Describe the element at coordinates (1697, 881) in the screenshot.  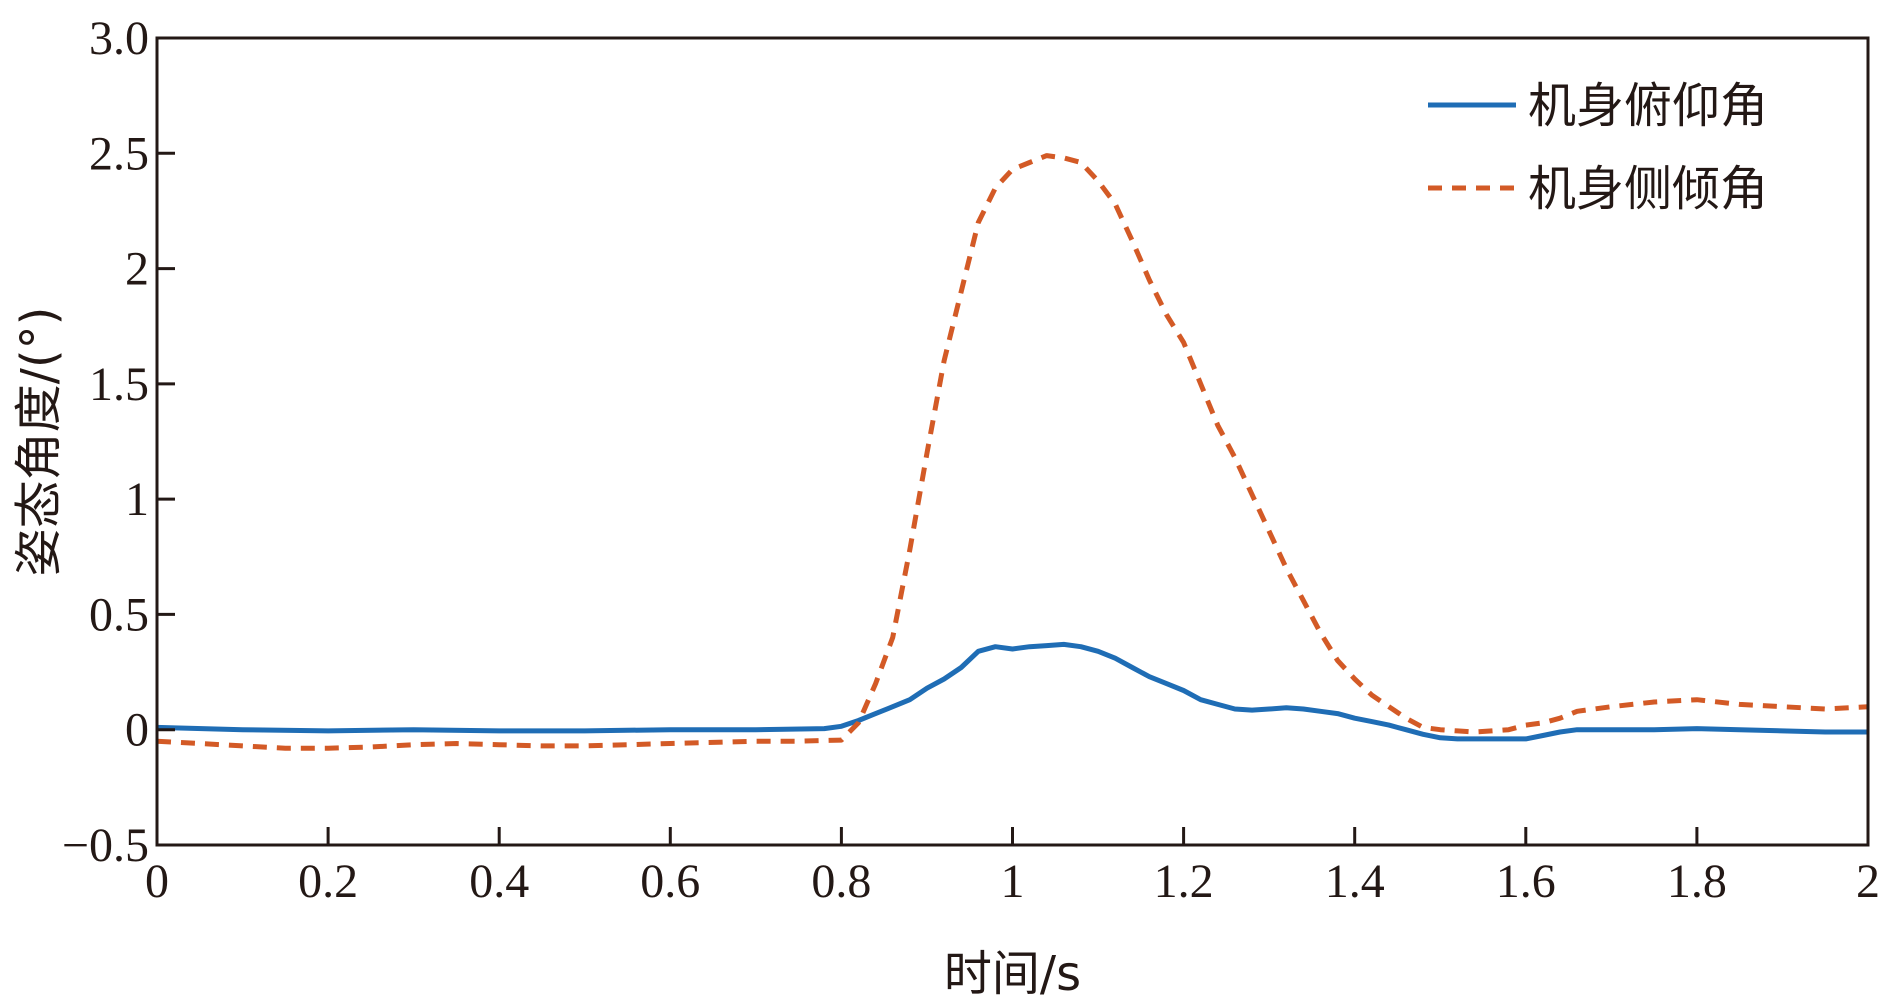
I see `x-tick-label: 1.8` at that location.